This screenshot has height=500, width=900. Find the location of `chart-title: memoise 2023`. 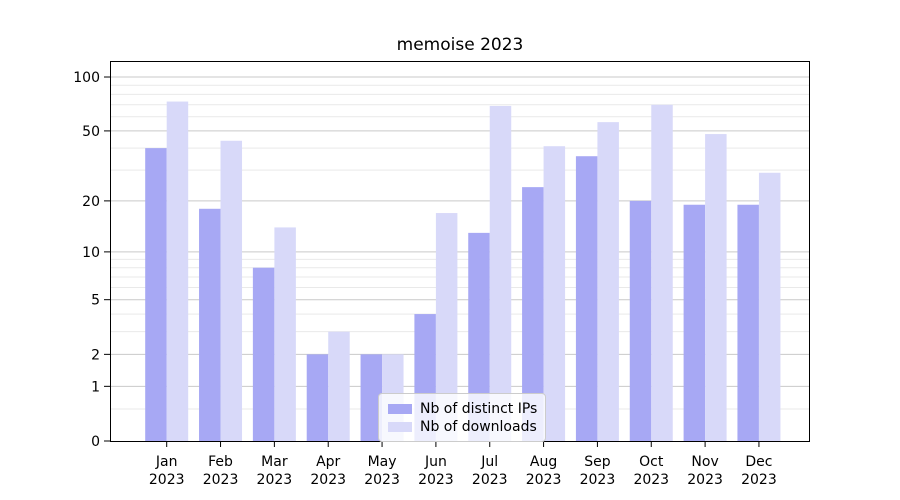

chart-title: memoise 2023 is located at coordinates (460, 45).